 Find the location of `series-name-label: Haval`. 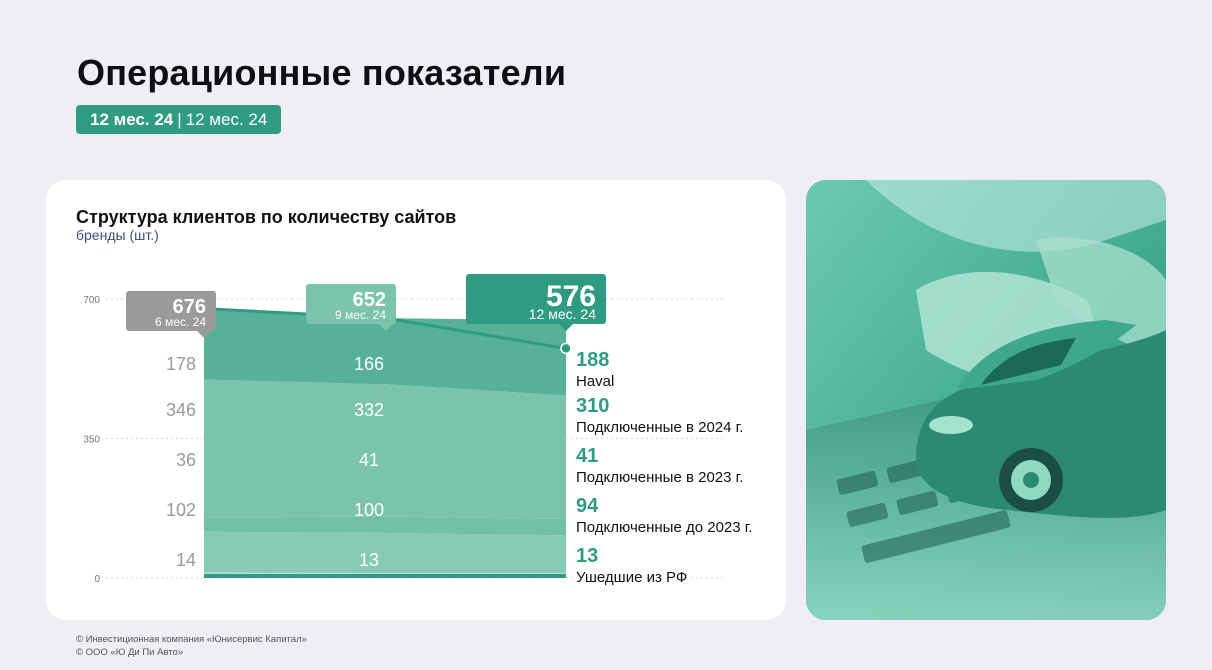

series-name-label: Haval is located at coordinates (595, 381).